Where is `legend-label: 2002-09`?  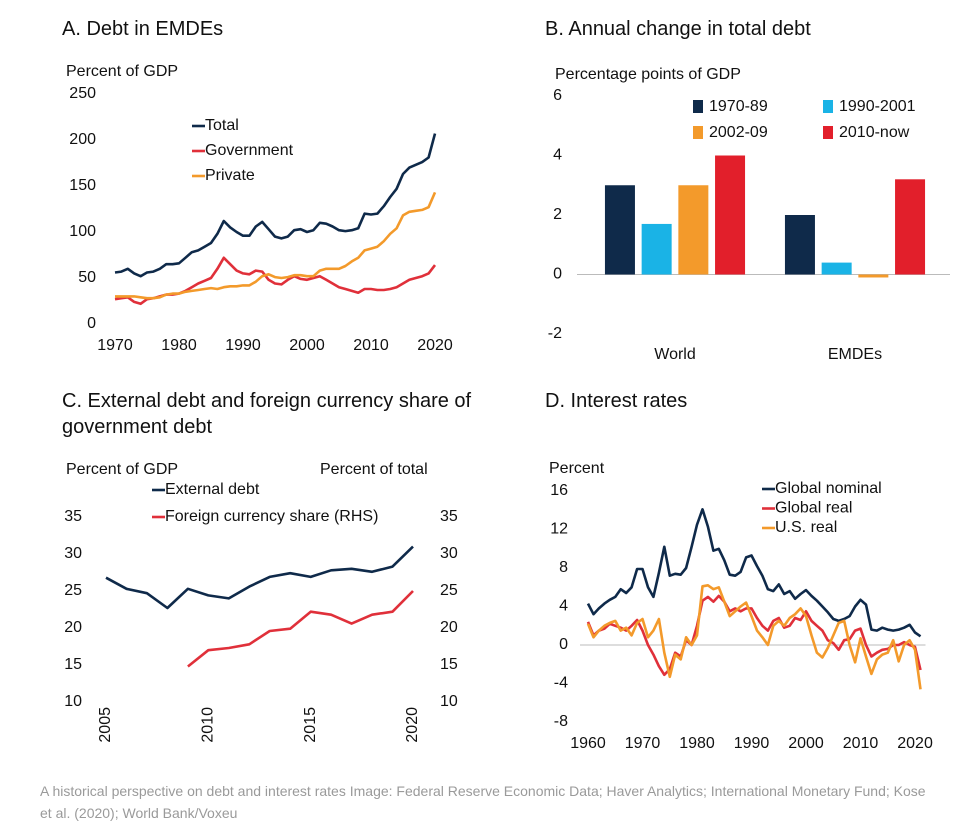
legend-label: 2002-09 is located at coordinates (738, 132).